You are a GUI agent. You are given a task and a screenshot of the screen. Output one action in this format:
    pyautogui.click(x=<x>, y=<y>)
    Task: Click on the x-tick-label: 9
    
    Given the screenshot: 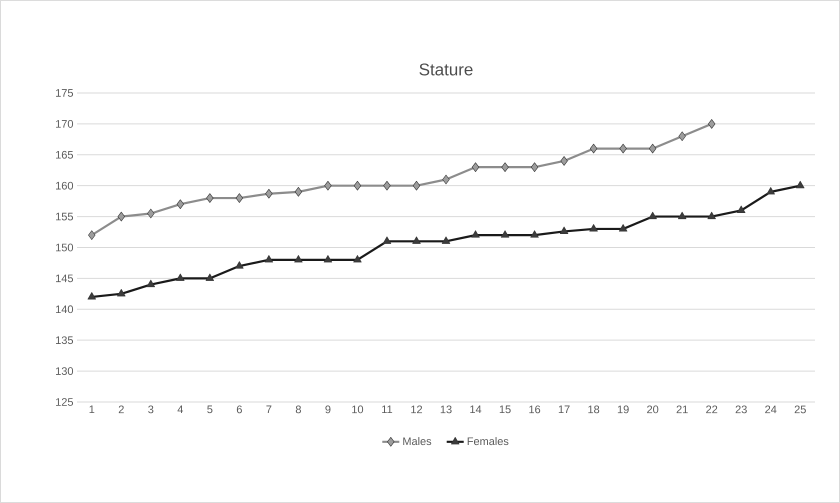 What is the action you would take?
    pyautogui.click(x=327, y=410)
    